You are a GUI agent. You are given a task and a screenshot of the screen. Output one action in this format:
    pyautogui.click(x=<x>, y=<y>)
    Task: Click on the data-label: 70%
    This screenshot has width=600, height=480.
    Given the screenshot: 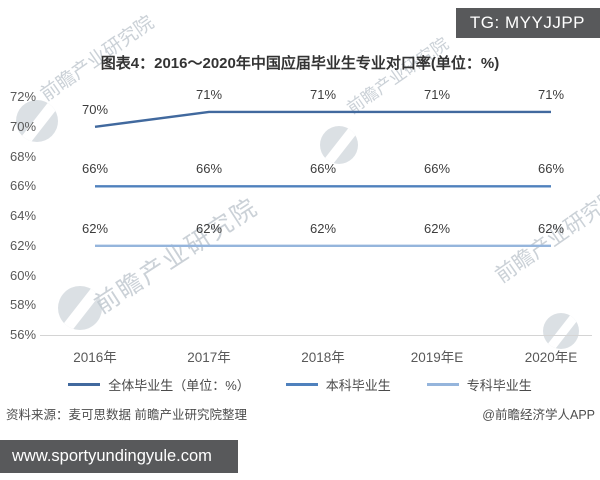 What is the action you would take?
    pyautogui.click(x=95, y=109)
    